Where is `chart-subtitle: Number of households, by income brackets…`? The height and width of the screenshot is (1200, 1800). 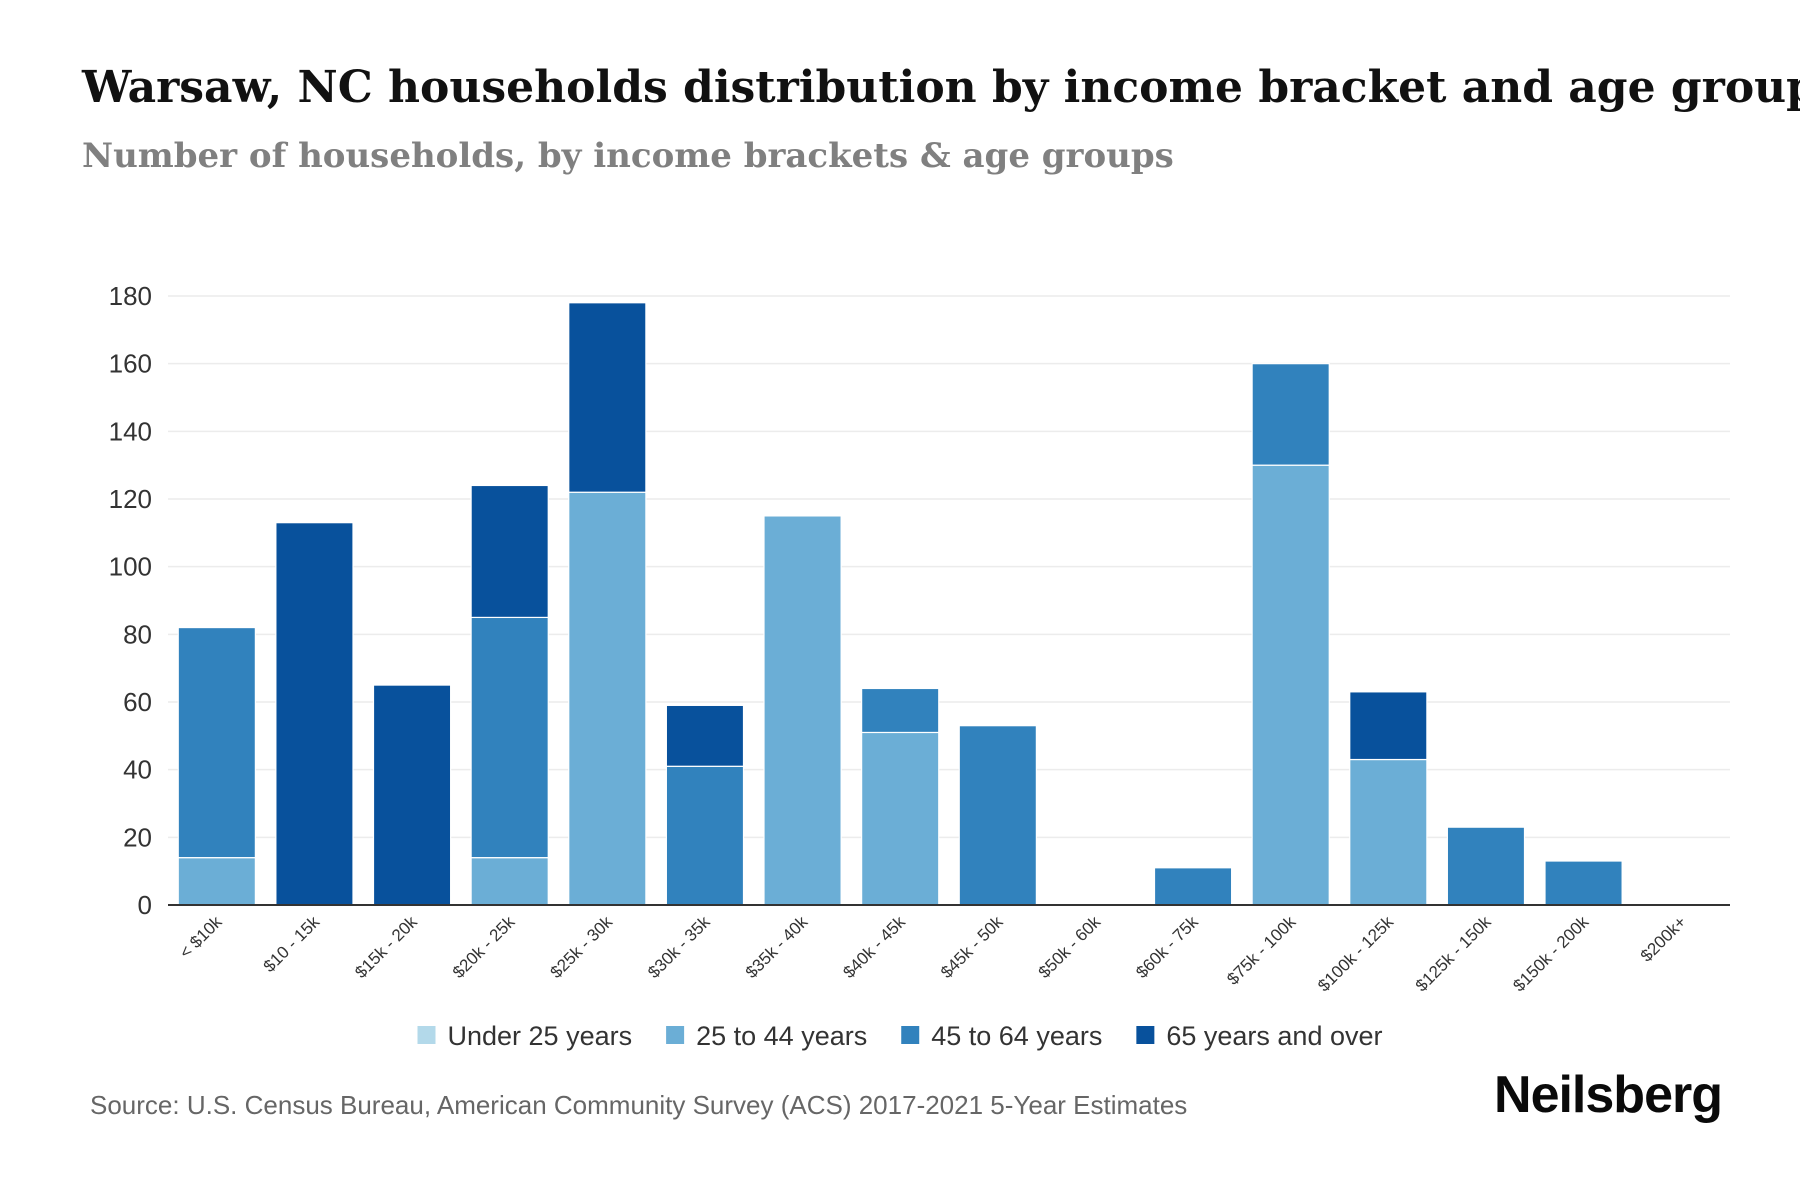
chart-subtitle: Number of households, by income brackets… is located at coordinates (628, 156).